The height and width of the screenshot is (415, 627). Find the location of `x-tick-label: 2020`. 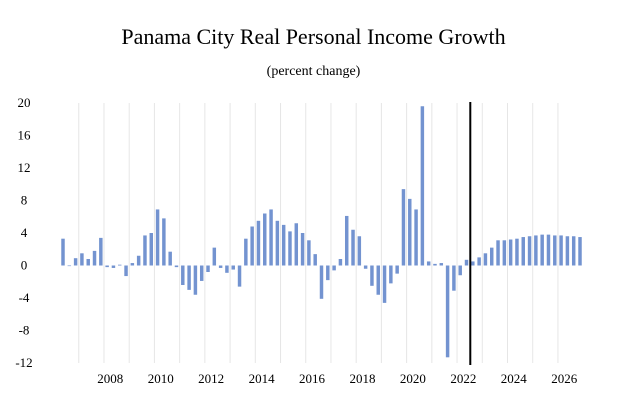

x-tick-label: 2020 is located at coordinates (413, 378).